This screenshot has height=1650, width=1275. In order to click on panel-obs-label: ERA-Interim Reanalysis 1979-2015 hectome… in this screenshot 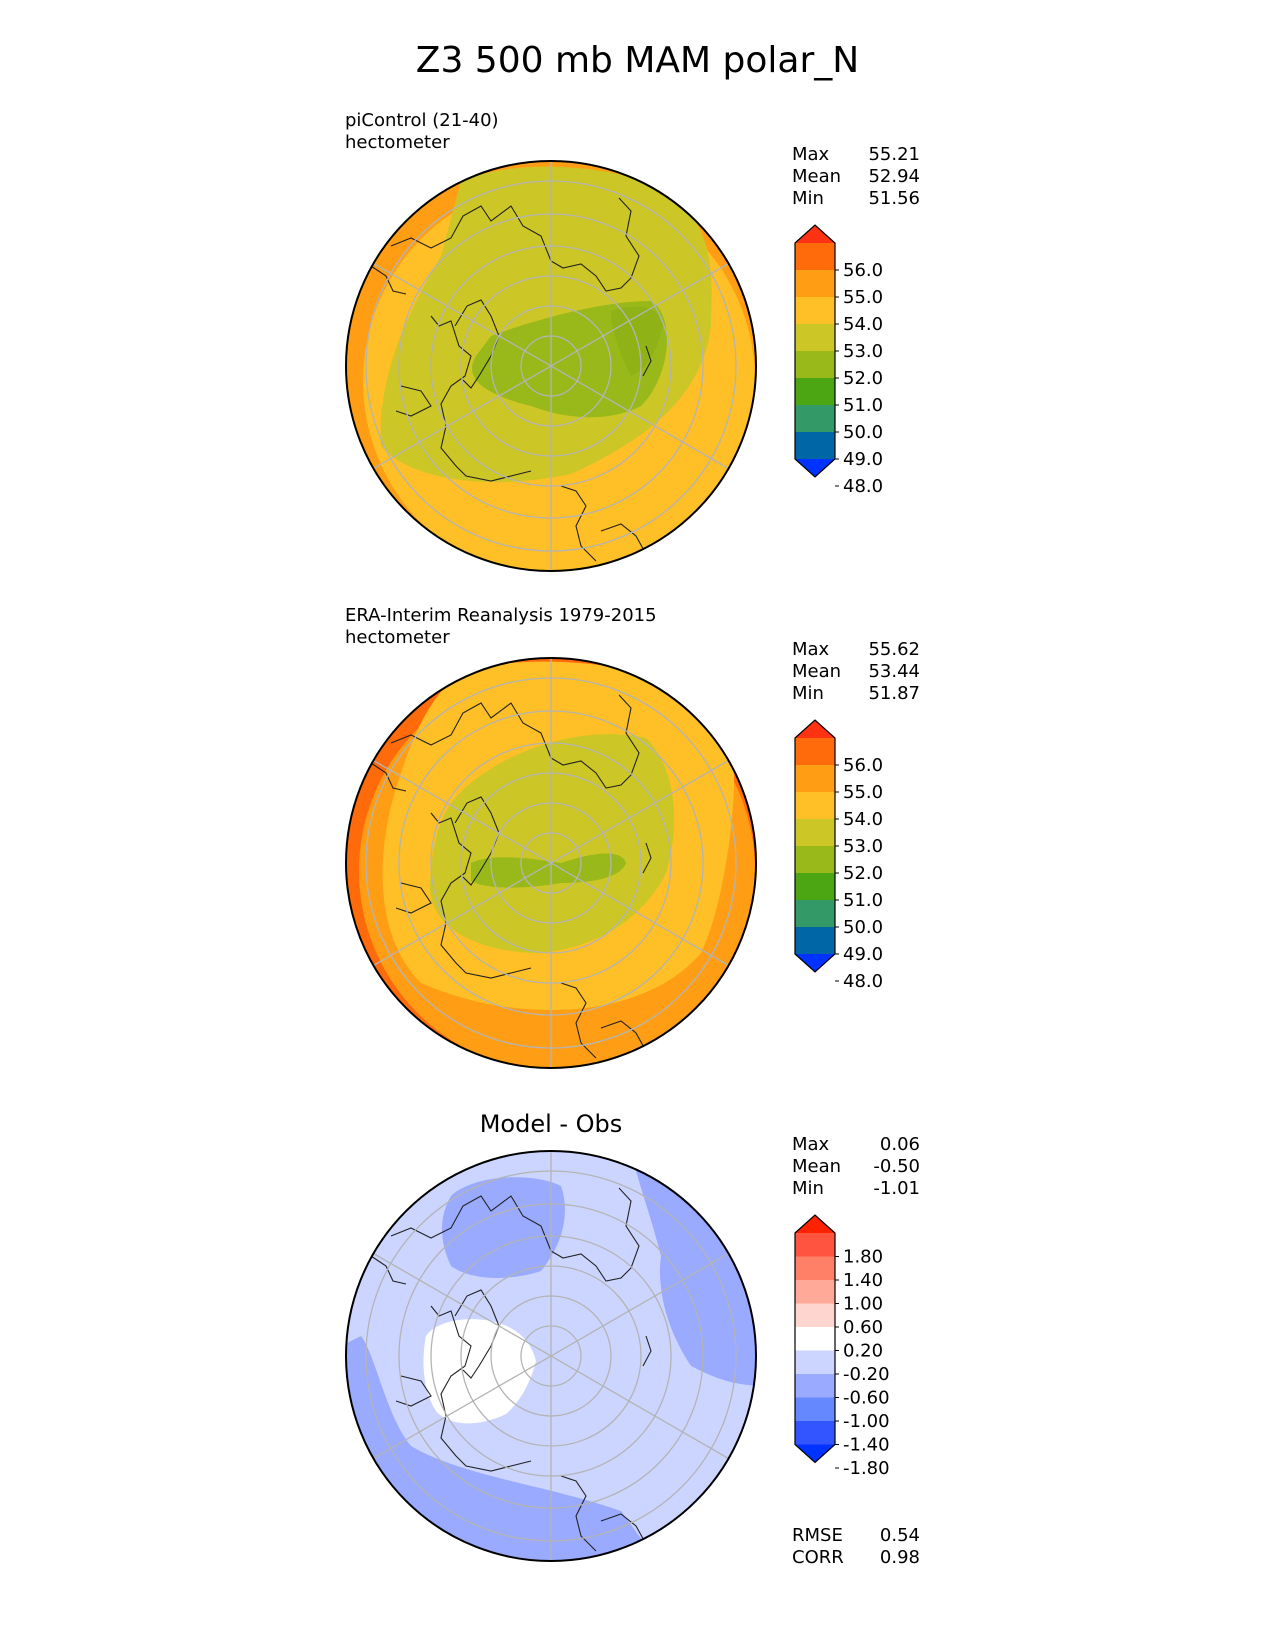, I will do `click(501, 627)`.